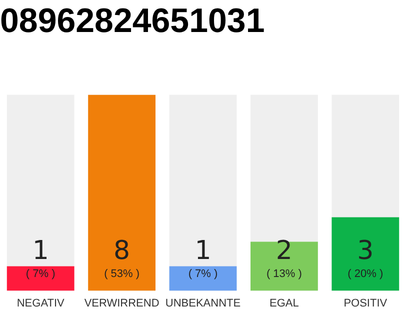 The width and height of the screenshot is (410, 320). What do you see at coordinates (365, 251) in the screenshot?
I see `data-label: 3` at bounding box center [365, 251].